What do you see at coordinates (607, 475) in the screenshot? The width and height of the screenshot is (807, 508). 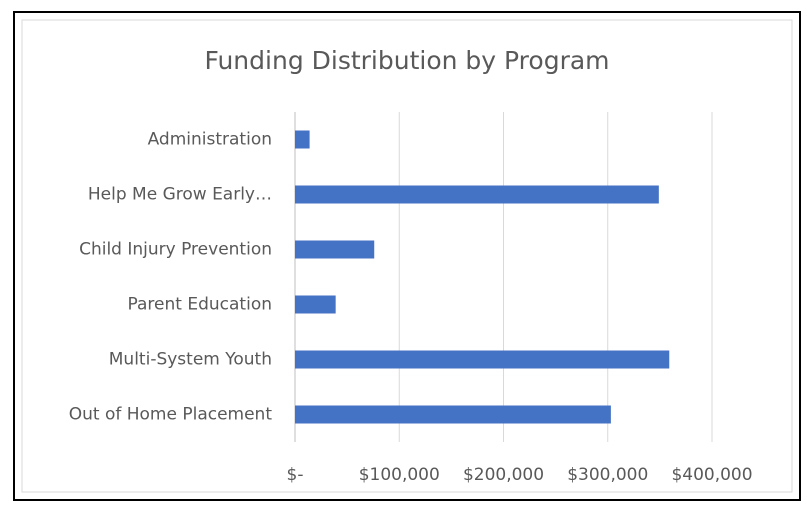 I see `x-tick-label: $300,000` at bounding box center [607, 475].